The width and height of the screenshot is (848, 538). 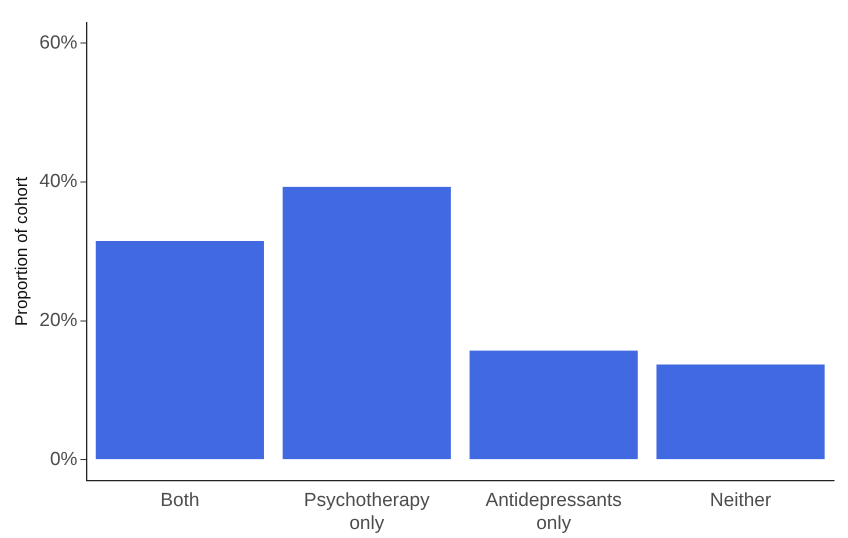 What do you see at coordinates (21, 251) in the screenshot?
I see `y-axis-title: Proportion of cohort` at bounding box center [21, 251].